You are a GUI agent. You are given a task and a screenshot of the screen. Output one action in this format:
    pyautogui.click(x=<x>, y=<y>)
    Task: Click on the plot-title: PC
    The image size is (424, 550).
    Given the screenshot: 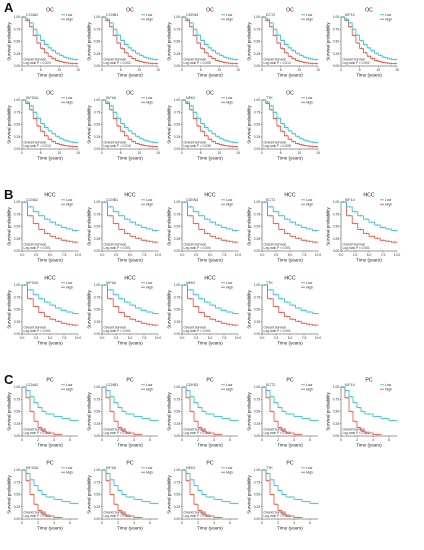 What is the action you would take?
    pyautogui.click(x=49, y=464)
    